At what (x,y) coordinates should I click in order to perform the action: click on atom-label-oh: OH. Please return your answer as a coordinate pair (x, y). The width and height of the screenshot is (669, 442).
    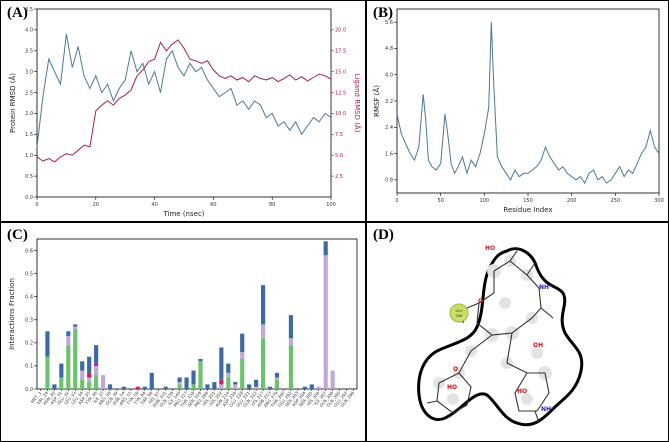
    Looking at the image, I should click on (538, 345).